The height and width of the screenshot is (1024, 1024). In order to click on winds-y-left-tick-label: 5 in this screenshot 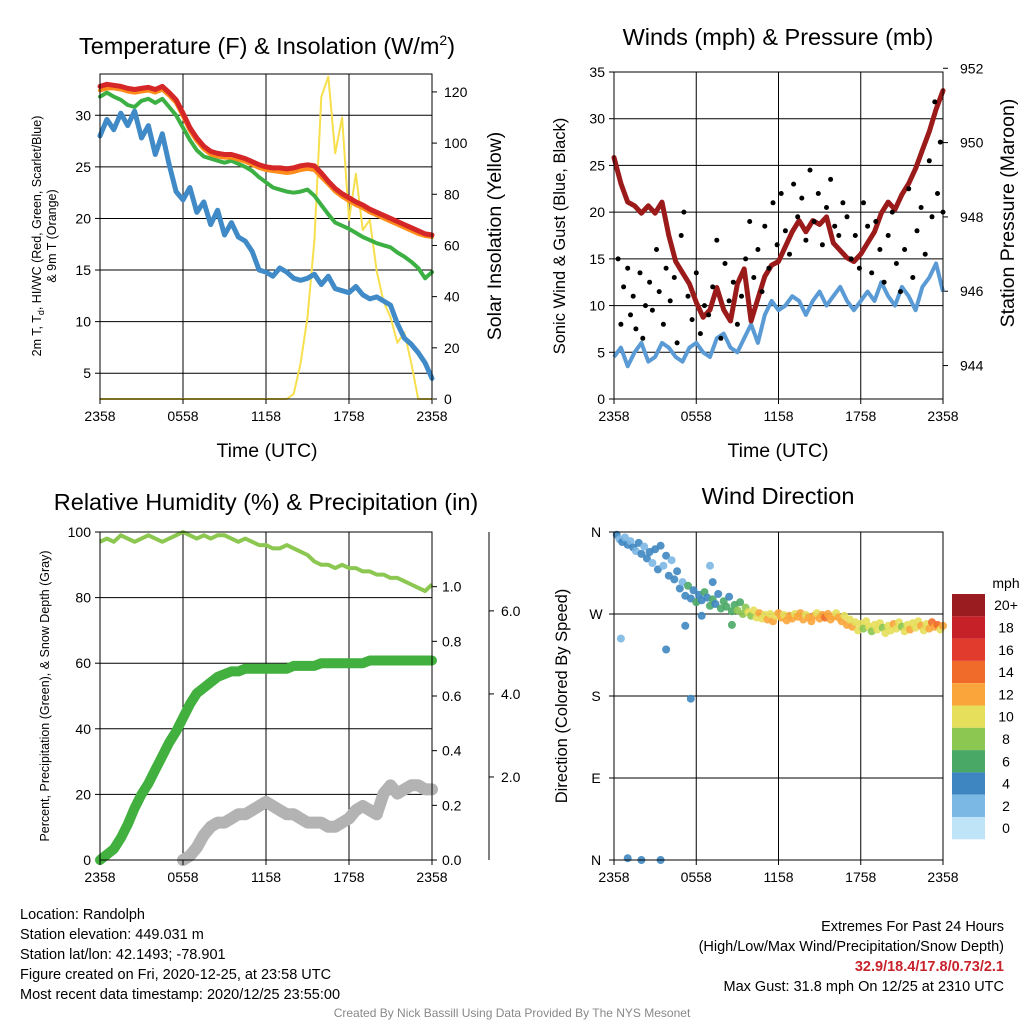, I will do `click(601, 352)`.